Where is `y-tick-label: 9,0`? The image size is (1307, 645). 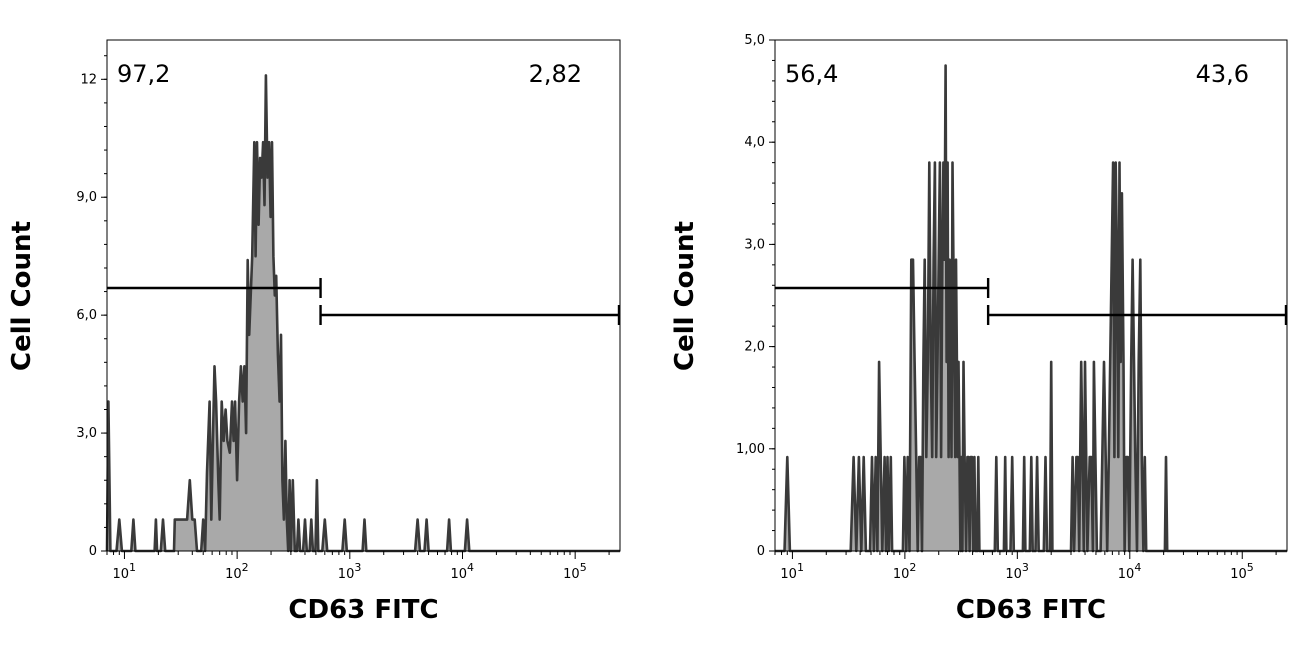
y-tick-label: 9,0 is located at coordinates (86, 197).